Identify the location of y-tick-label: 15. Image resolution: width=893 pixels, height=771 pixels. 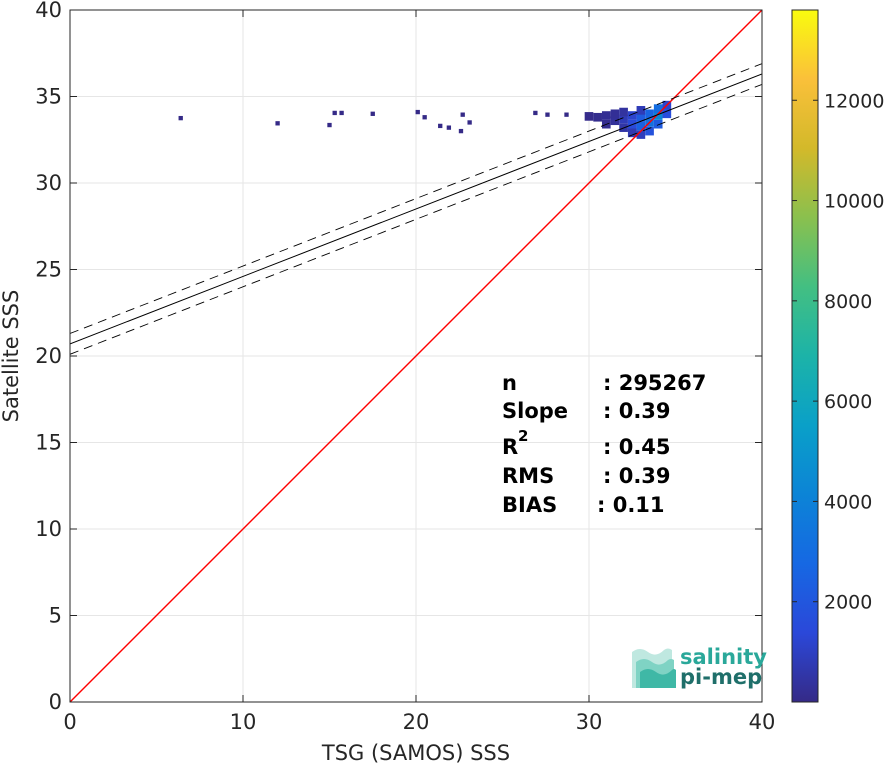
(48, 443).